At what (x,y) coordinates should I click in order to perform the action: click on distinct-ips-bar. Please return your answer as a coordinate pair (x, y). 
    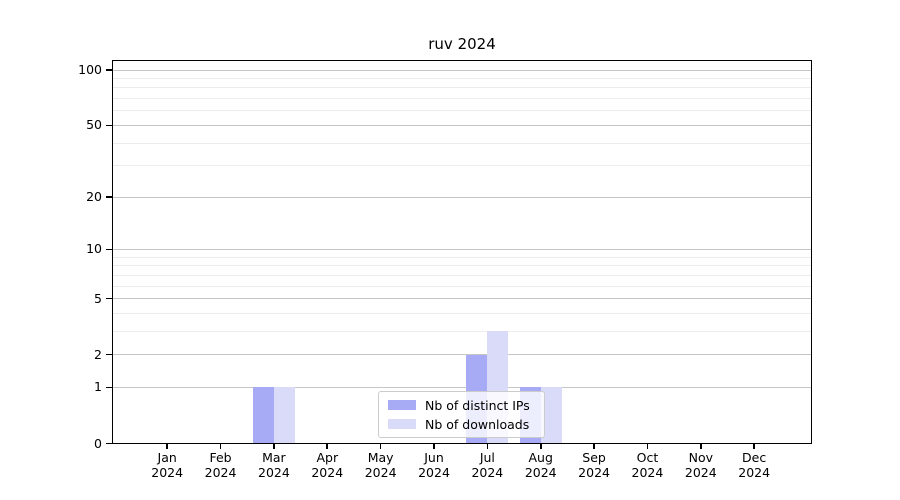
    Looking at the image, I should click on (263, 415).